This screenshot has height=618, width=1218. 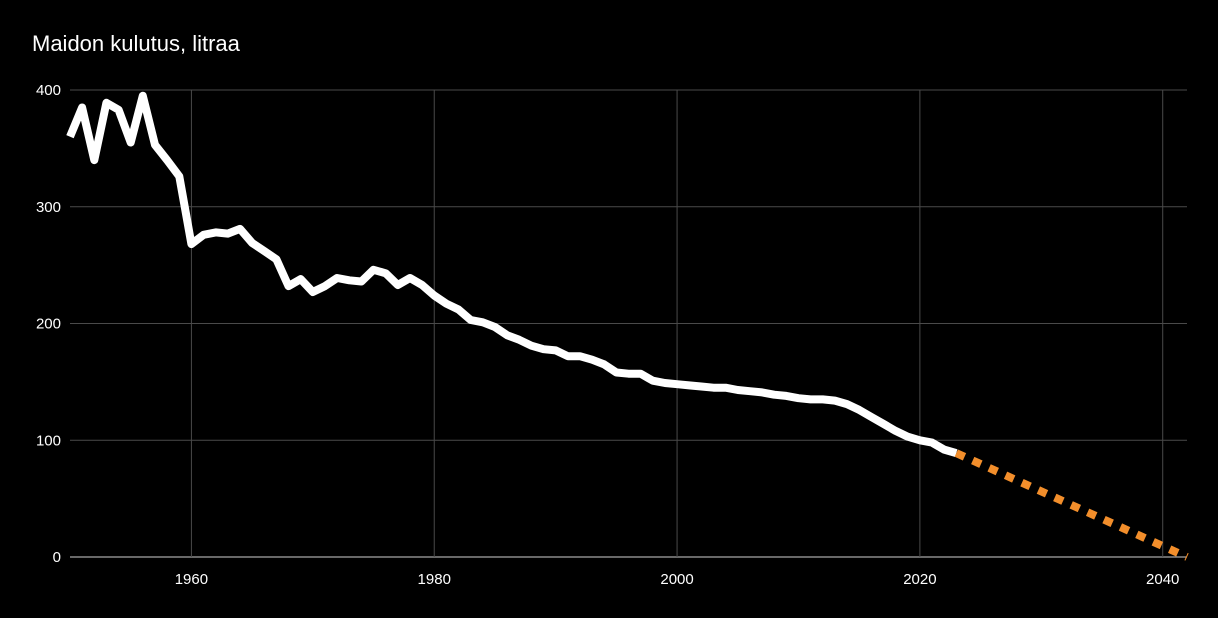 I want to click on y-tick-label: 300, so click(x=48, y=207).